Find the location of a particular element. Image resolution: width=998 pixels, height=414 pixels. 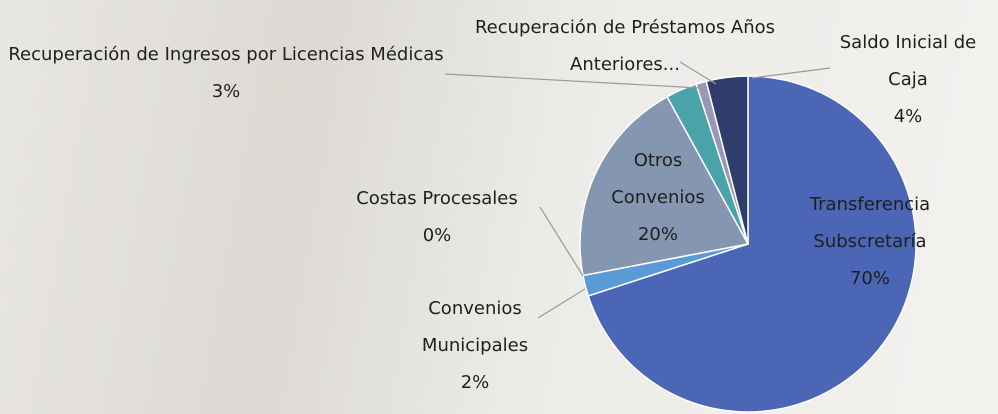

data-label: Convenios Municipales 2% is located at coordinates (475, 345).